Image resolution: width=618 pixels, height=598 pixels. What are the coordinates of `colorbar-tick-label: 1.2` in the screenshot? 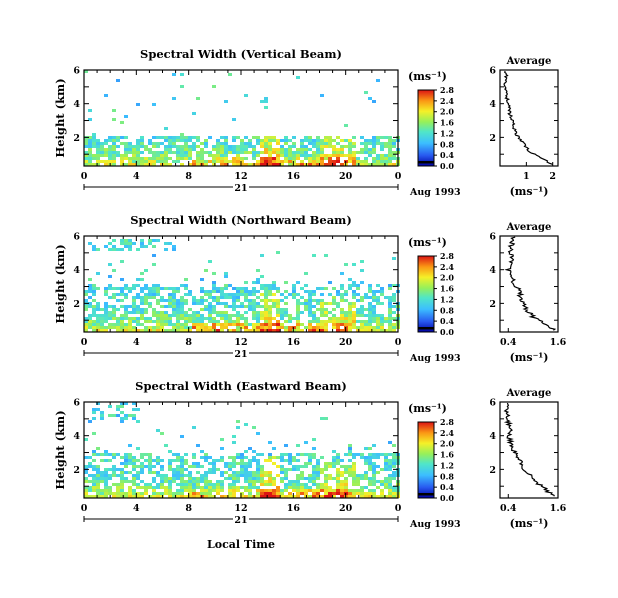 It's located at (447, 133).